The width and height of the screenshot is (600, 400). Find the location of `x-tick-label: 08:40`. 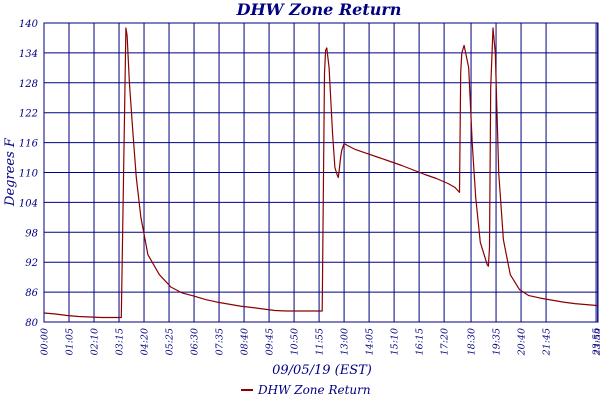

x-tick-label: 08:40 is located at coordinates (245, 341).